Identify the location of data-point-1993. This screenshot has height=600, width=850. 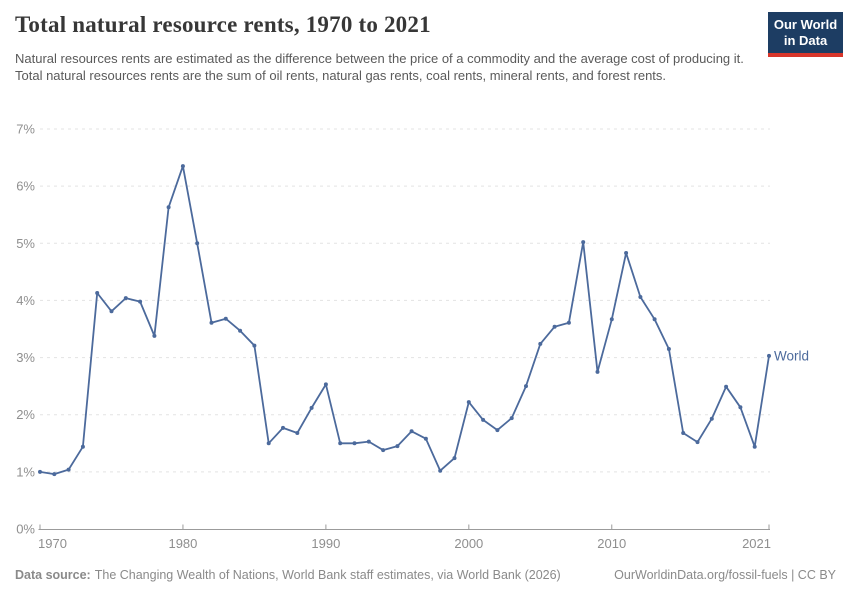
(368, 441).